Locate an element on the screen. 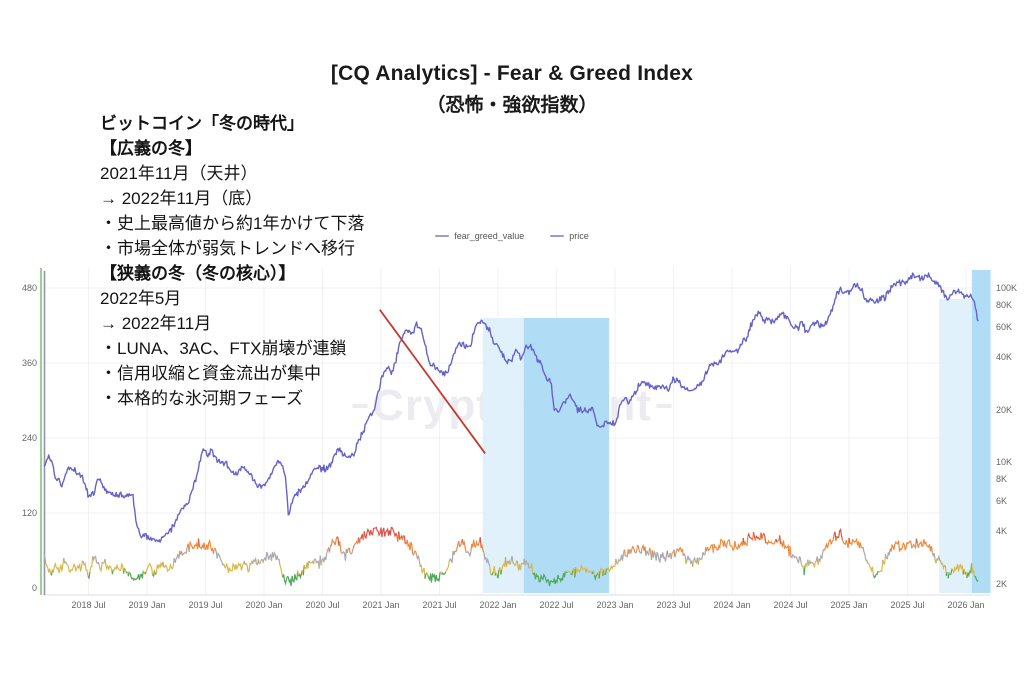 This screenshot has width=1024, height=682. x-tick-label: 2025 Jan is located at coordinates (849, 605).